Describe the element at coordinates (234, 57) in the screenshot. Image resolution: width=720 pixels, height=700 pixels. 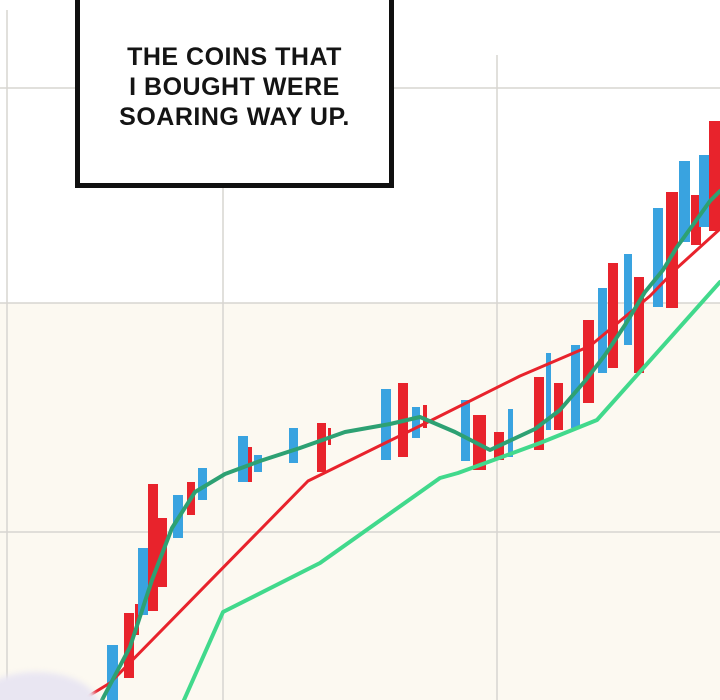
I see `speech-line: THE COINS THAT` at that location.